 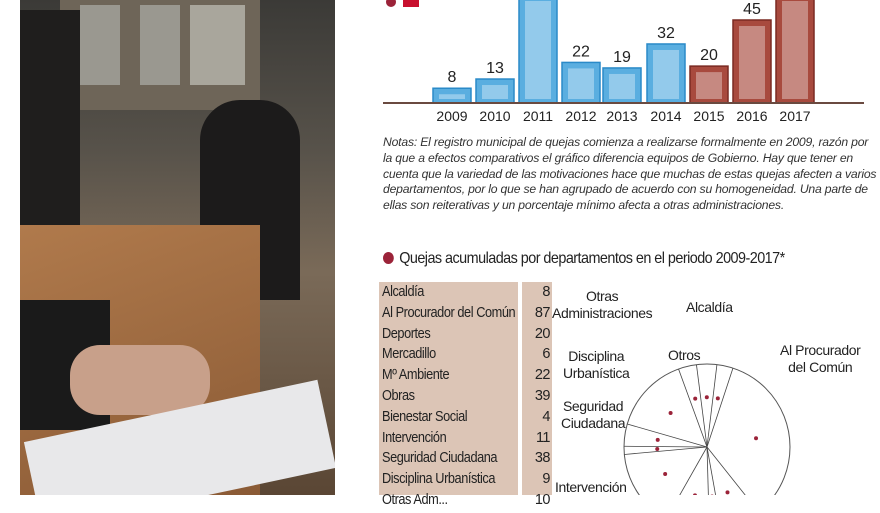 I want to click on department-name: Obras, so click(x=398, y=396).